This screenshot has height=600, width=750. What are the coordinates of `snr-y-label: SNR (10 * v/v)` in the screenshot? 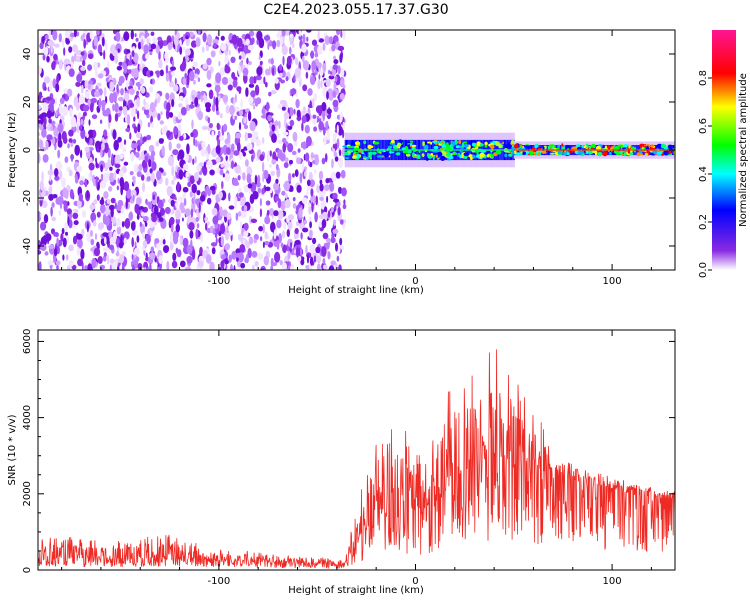 It's located at (12, 449).